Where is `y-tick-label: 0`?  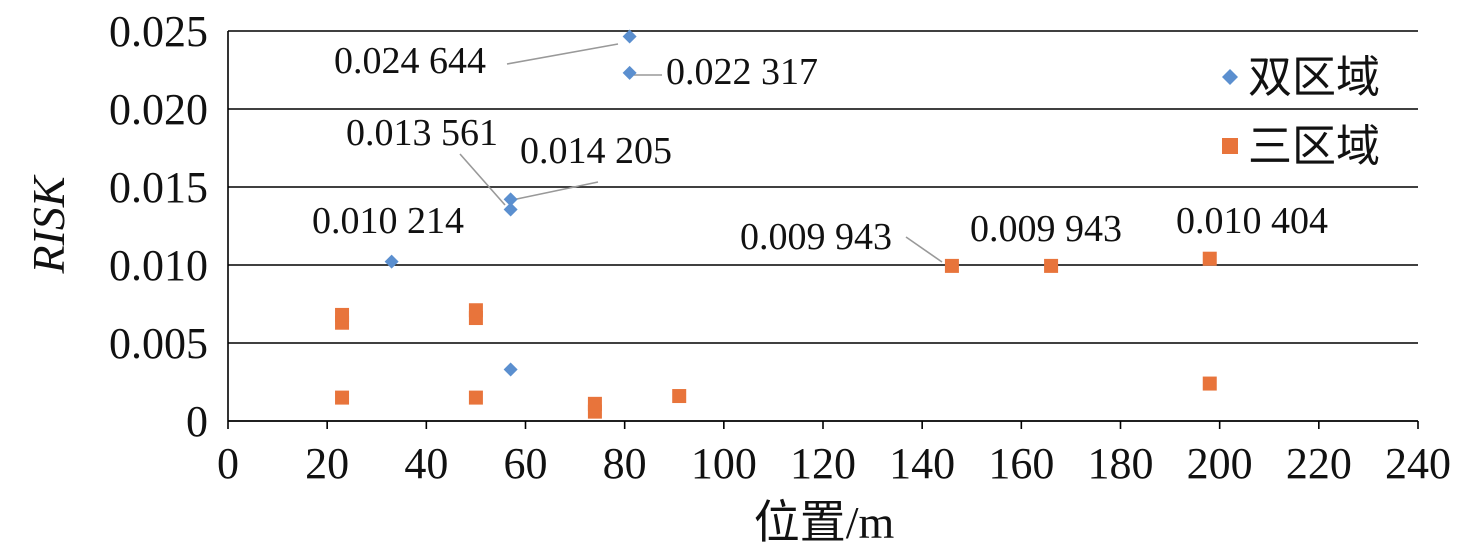
y-tick-label: 0 is located at coordinates (197, 421).